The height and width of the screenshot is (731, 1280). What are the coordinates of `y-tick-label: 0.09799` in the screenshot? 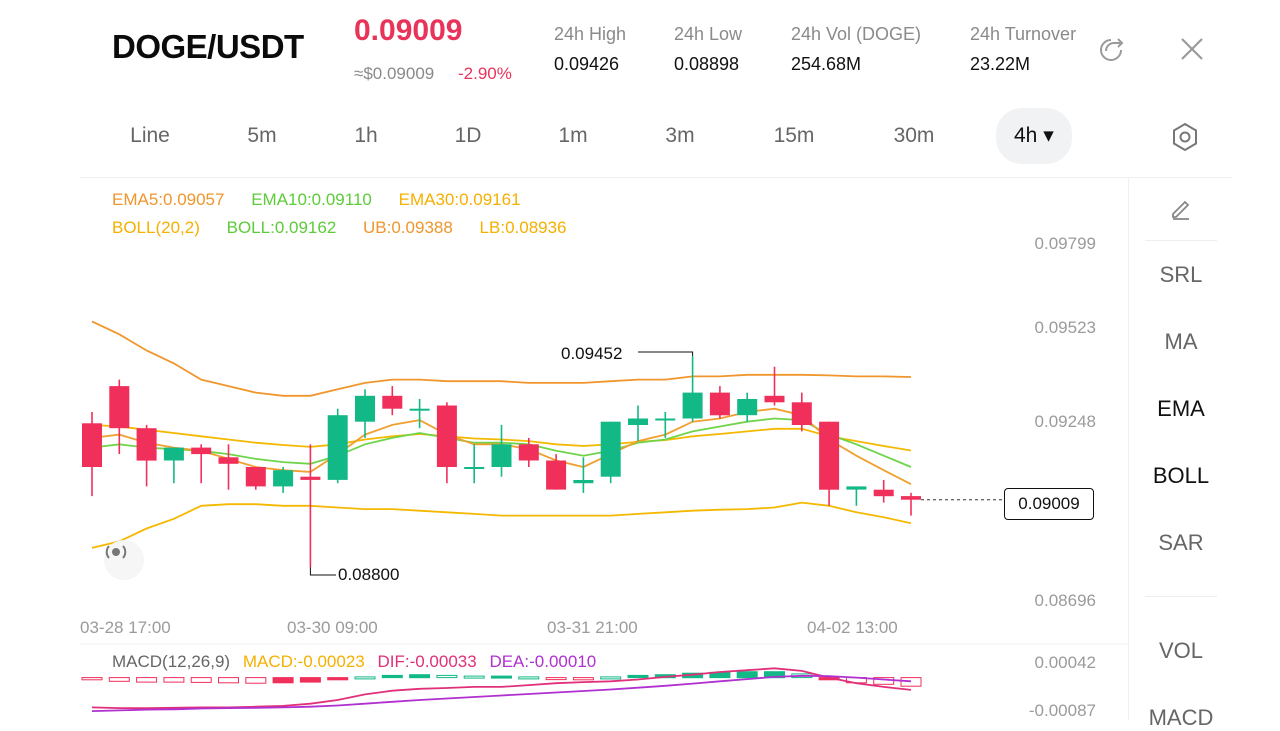 It's located at (1065, 243).